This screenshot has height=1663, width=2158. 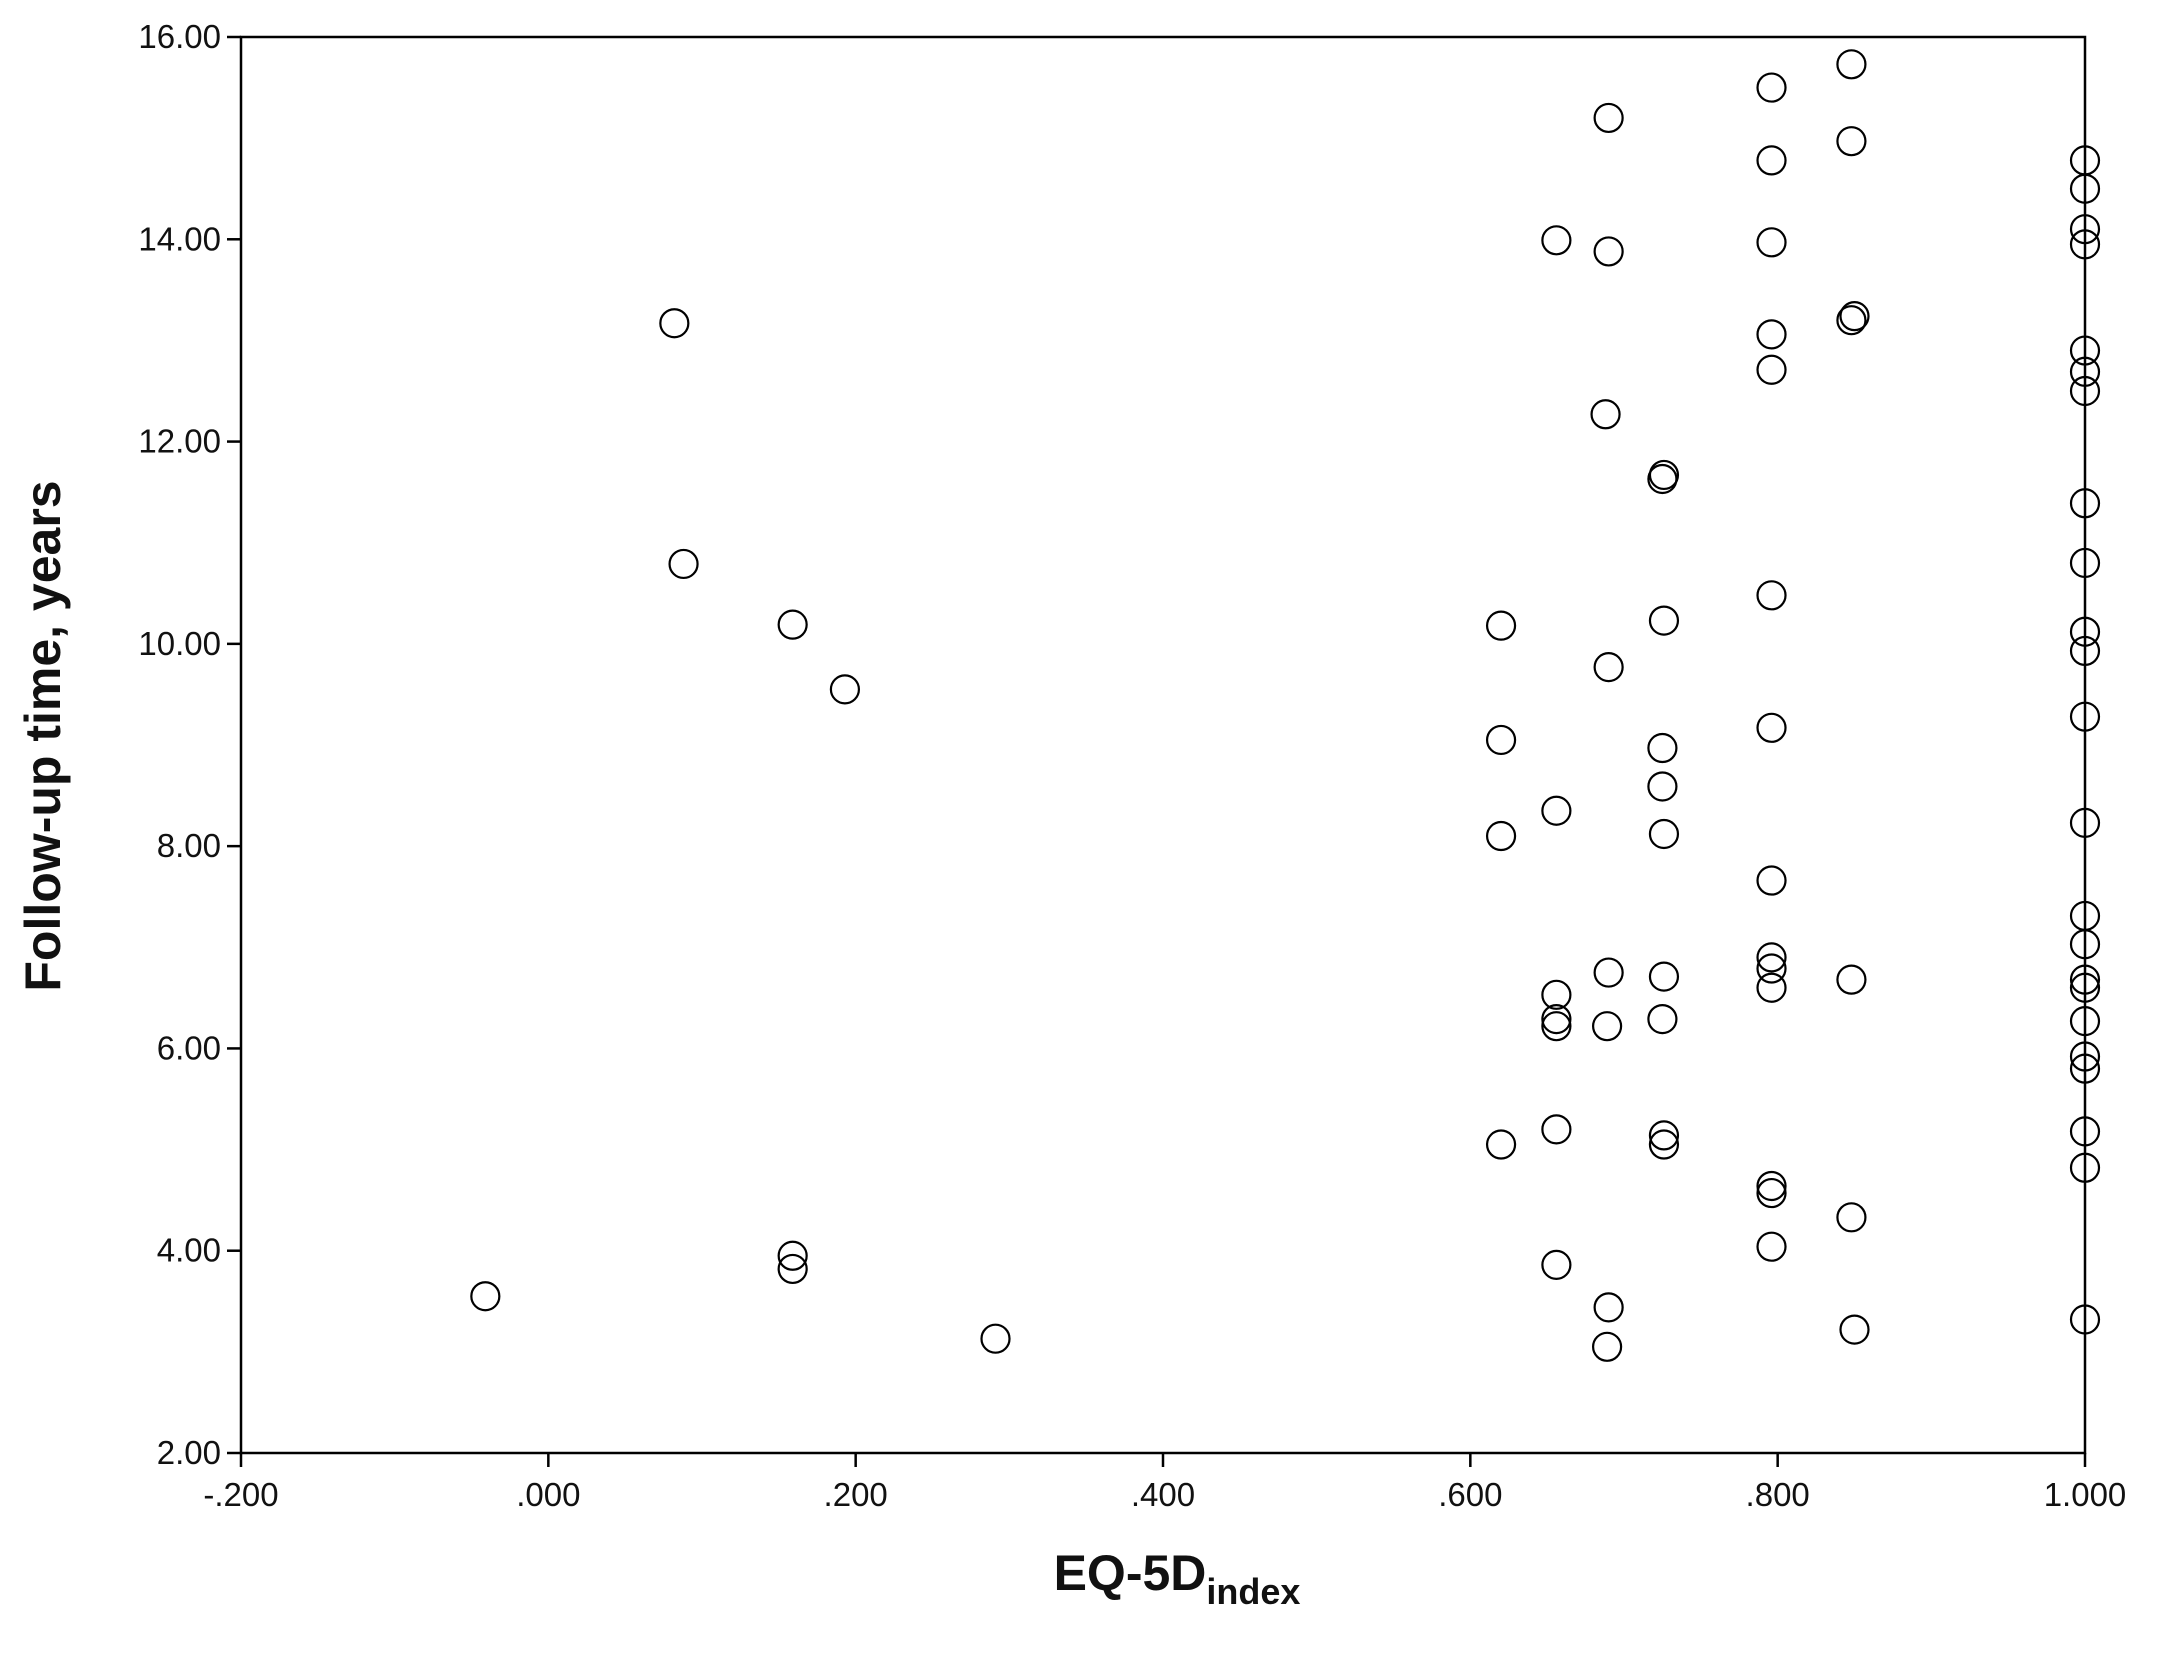 What do you see at coordinates (2085, 1494) in the screenshot?
I see `x-tick-label: 1.000` at bounding box center [2085, 1494].